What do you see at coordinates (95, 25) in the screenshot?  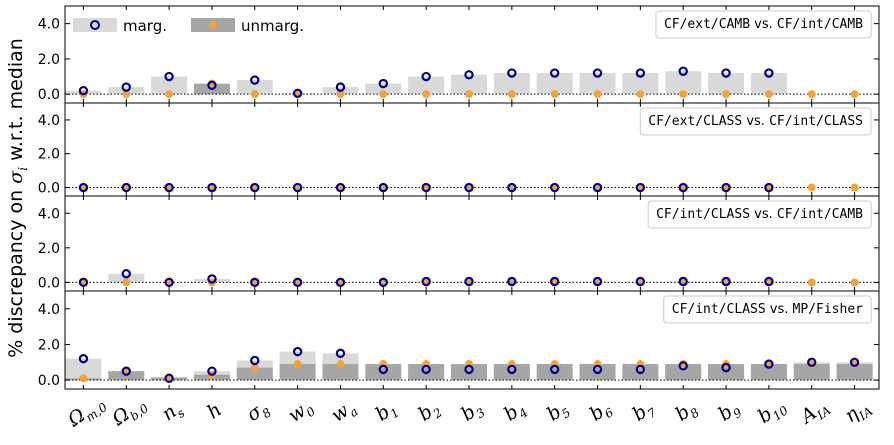 I see `legend-marg-patch` at bounding box center [95, 25].